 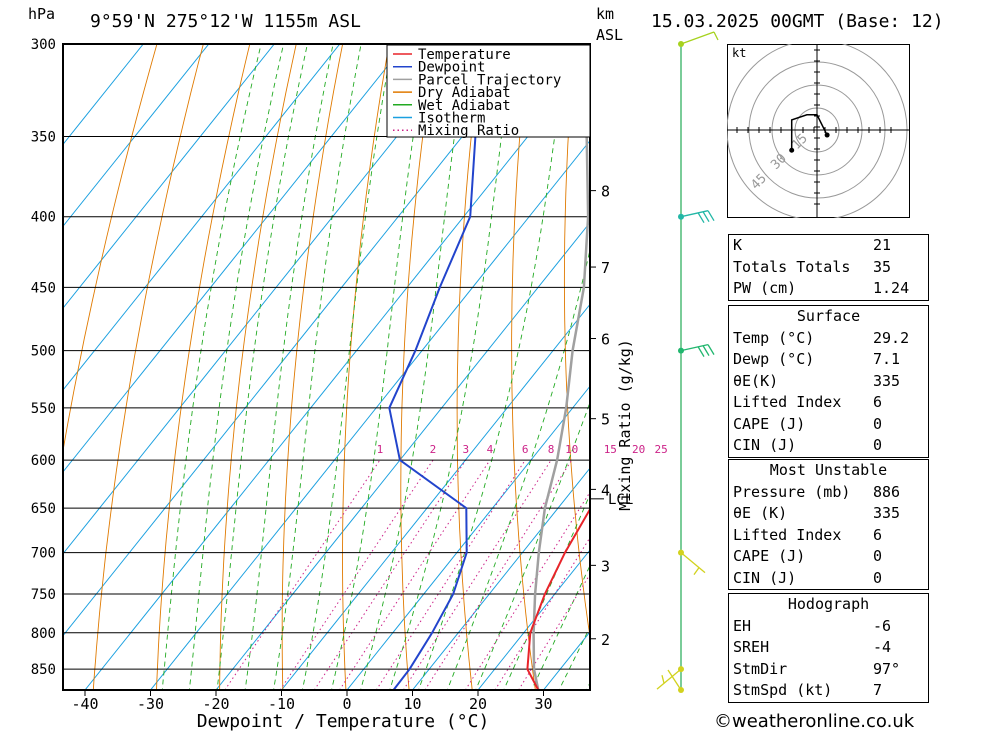 What do you see at coordinates (765, 445) in the screenshot?
I see `surface-key: CIN (J)` at bounding box center [765, 445].